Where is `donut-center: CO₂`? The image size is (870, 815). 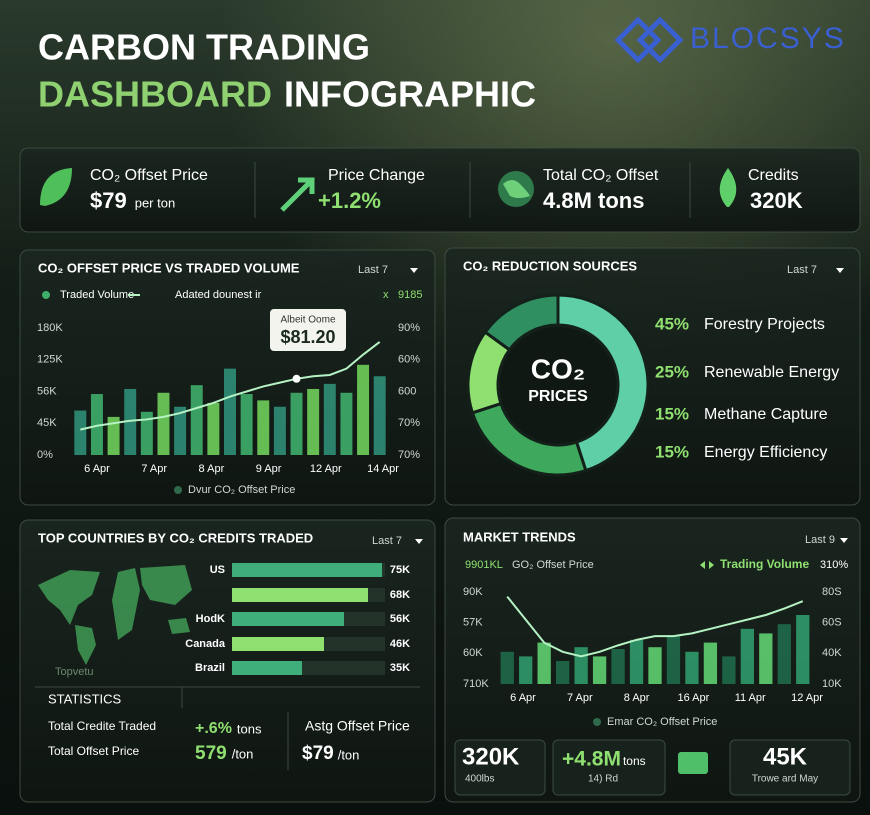 donut-center: CO₂ is located at coordinates (558, 368).